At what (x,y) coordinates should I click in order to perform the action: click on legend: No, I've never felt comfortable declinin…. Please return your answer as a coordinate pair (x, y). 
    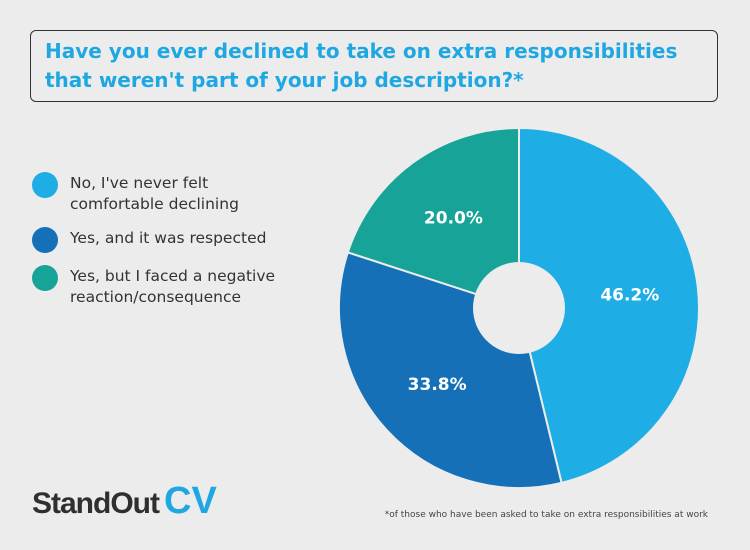
    Looking at the image, I should click on (182, 240).